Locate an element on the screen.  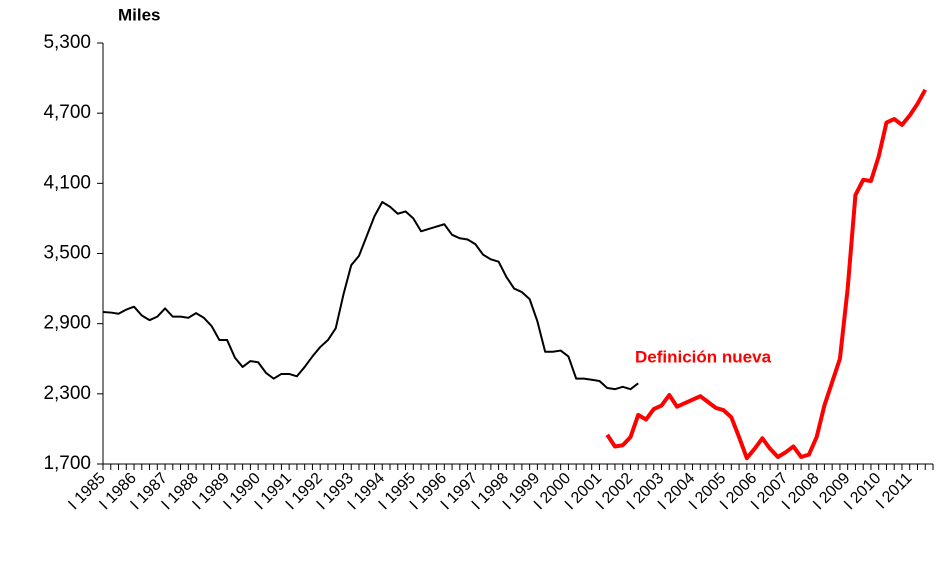
y-tick-label: 2,900 is located at coordinates (67, 323).